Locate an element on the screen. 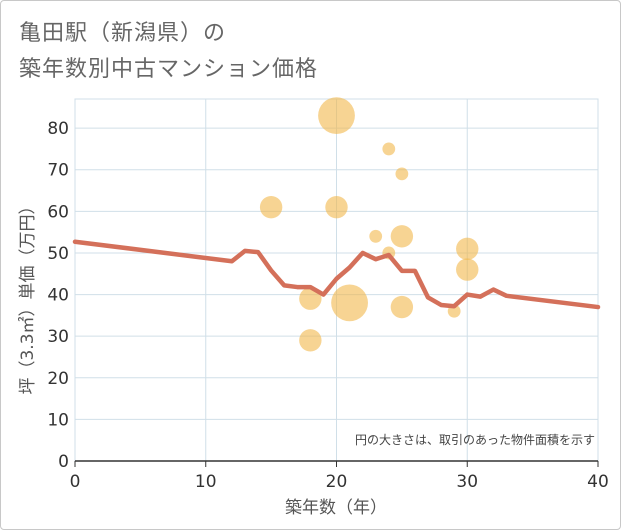 The width and height of the screenshot is (621, 530). x-tick-label-0: 0 is located at coordinates (75, 482).